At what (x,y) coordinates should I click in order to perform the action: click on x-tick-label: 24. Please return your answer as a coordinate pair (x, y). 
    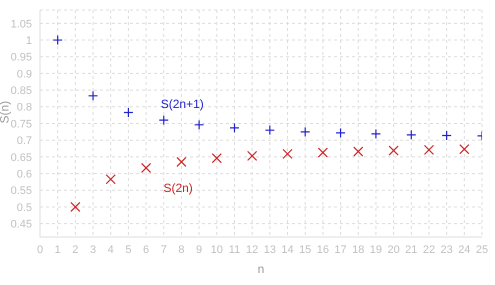
    Looking at the image, I should click on (464, 250).